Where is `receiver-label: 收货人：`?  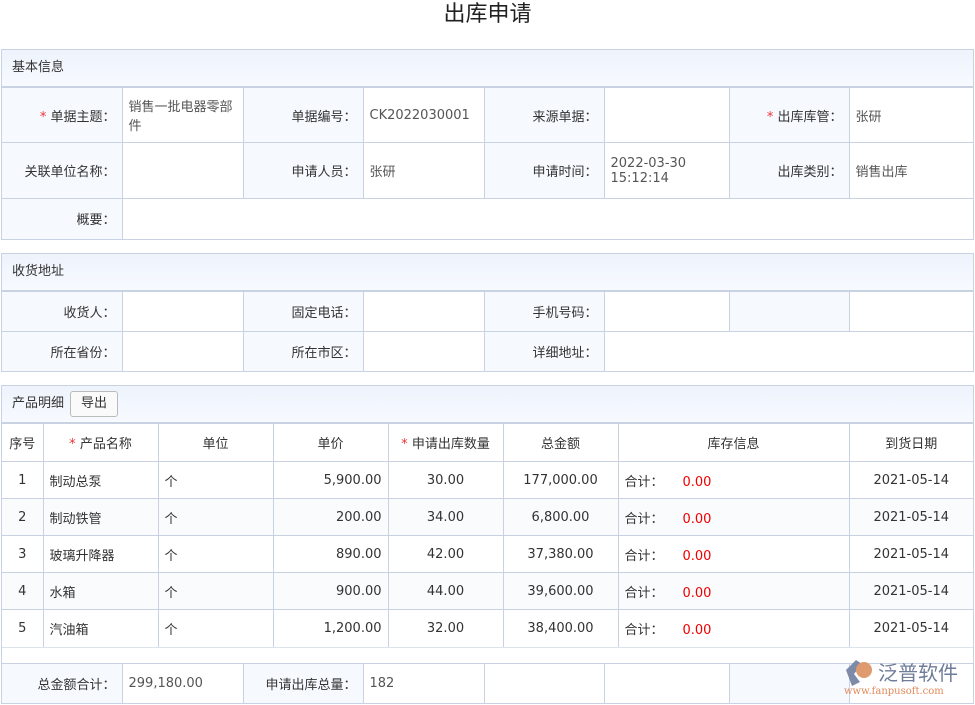 receiver-label: 收货人： is located at coordinates (62, 311).